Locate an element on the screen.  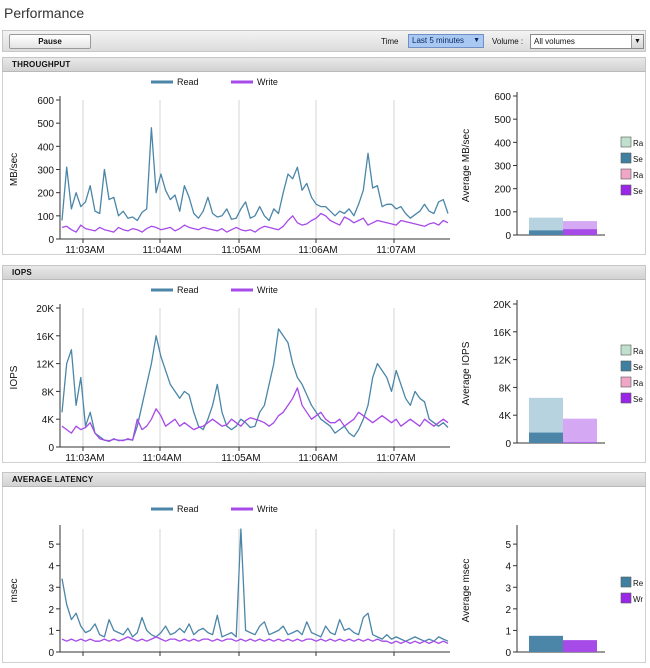
y-tick-label: 3 is located at coordinates (51, 588).